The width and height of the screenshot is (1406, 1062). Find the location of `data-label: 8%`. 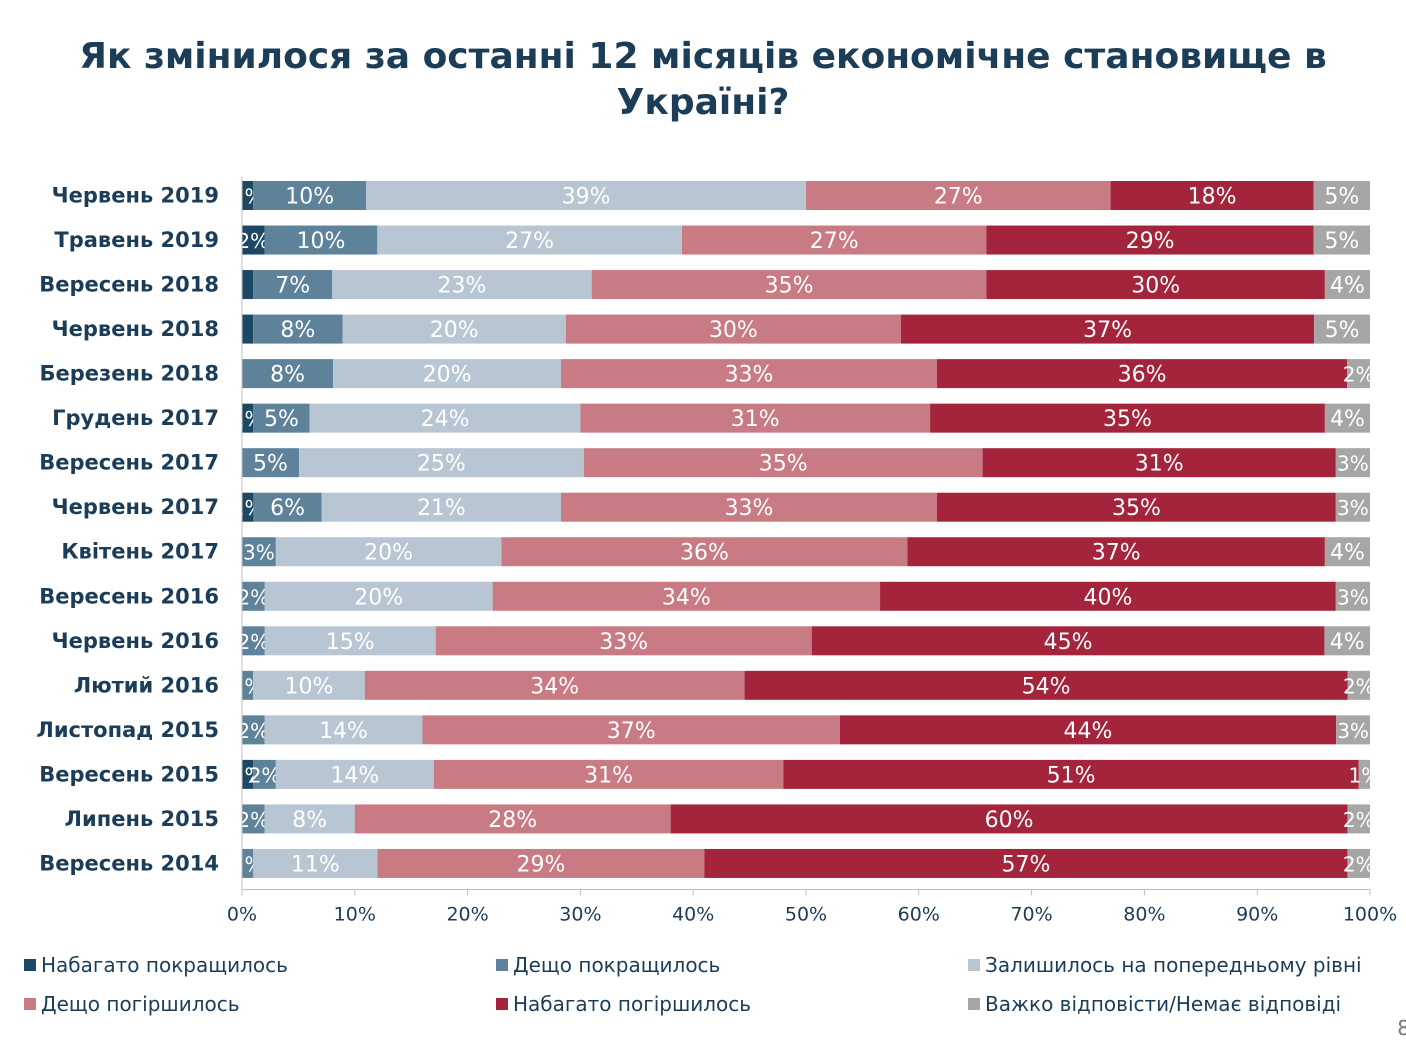

data-label: 8% is located at coordinates (309, 820).